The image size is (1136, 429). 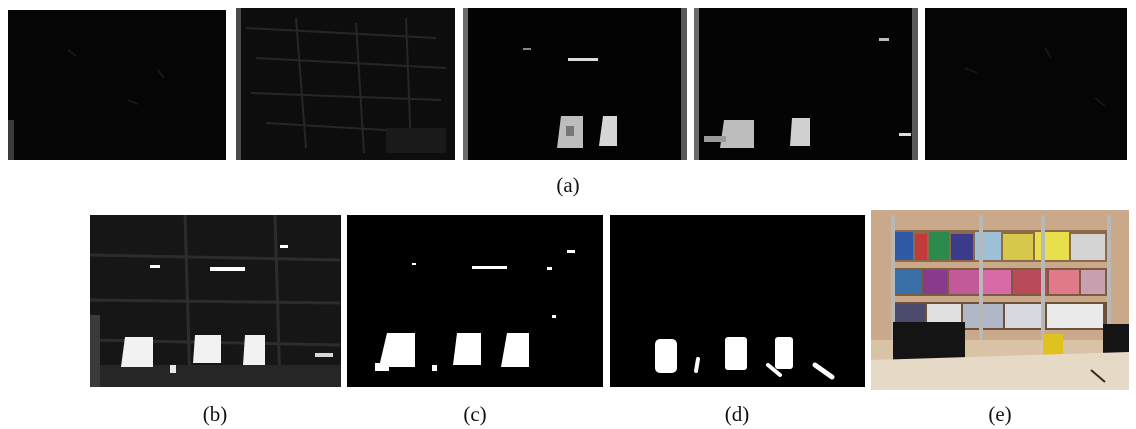 I want to click on photo-e-bookshelf, so click(x=1000, y=300).